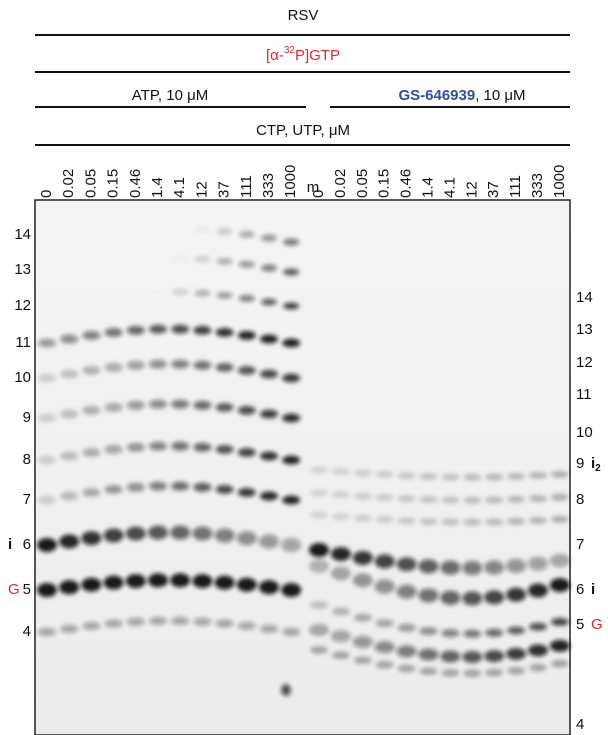 This screenshot has height=735, width=608. I want to click on size-marker: 10, so click(22, 377).